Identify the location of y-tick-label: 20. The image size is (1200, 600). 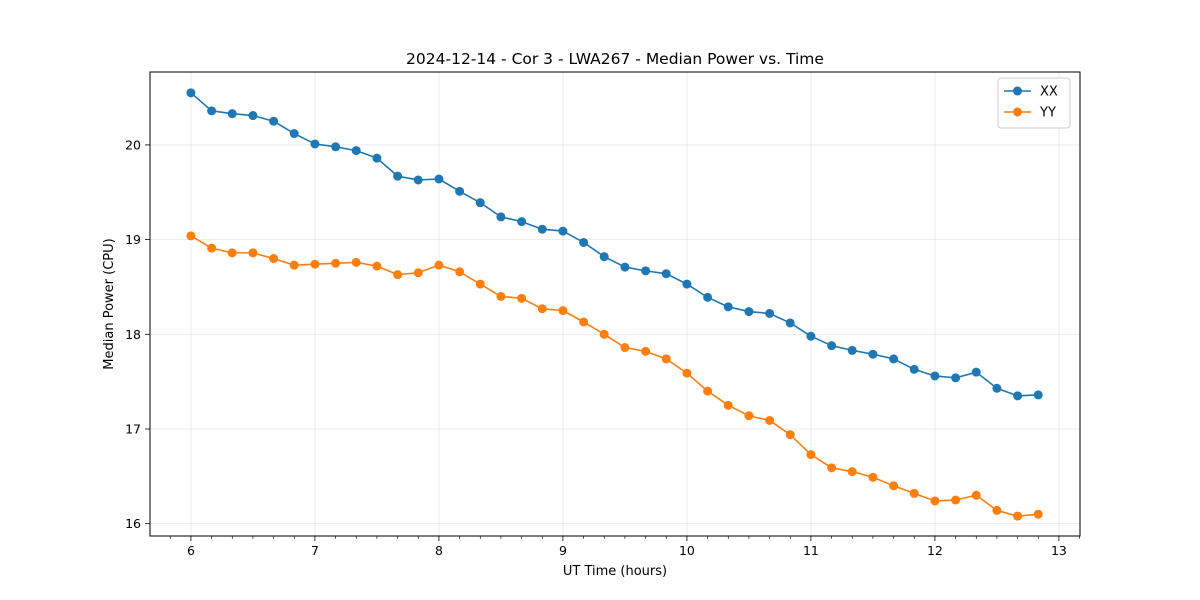
(133, 144).